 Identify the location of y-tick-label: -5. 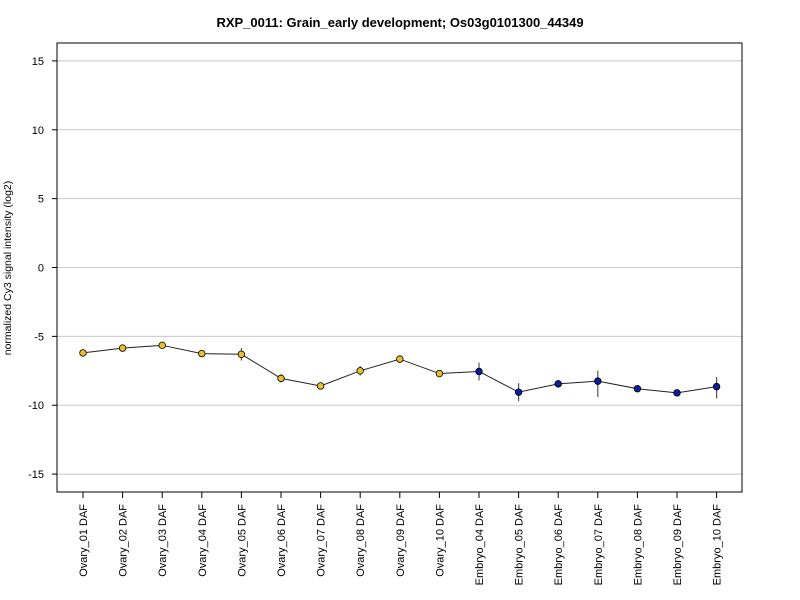
(39, 337).